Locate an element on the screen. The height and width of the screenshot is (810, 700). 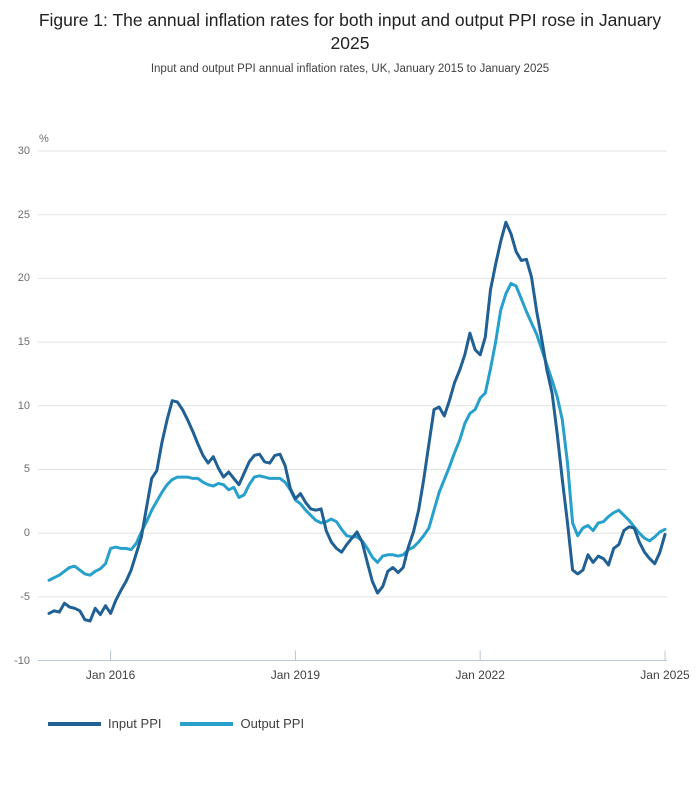
input-ppi-line-swatch is located at coordinates (74, 723).